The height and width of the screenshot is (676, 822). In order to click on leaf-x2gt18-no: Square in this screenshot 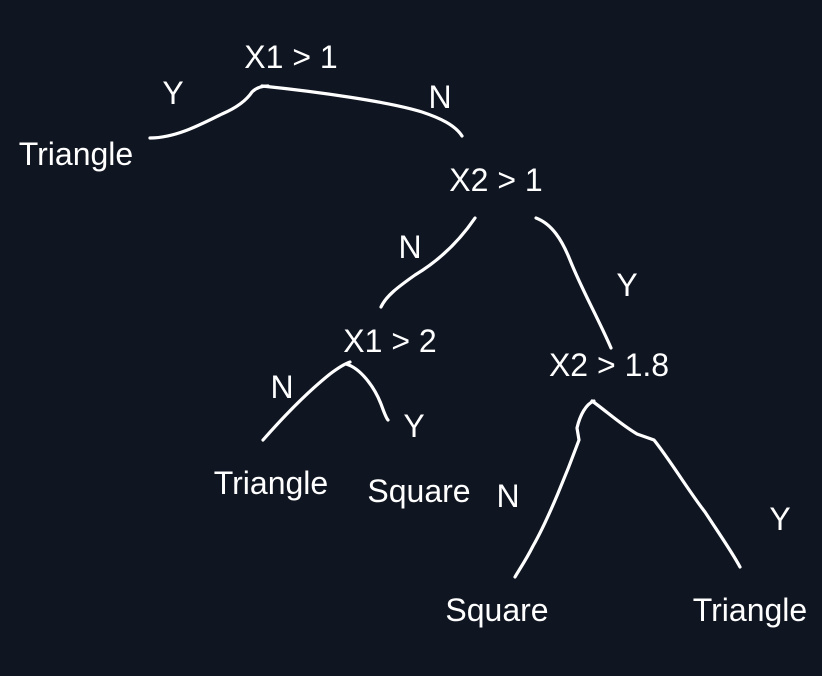, I will do `click(496, 610)`.